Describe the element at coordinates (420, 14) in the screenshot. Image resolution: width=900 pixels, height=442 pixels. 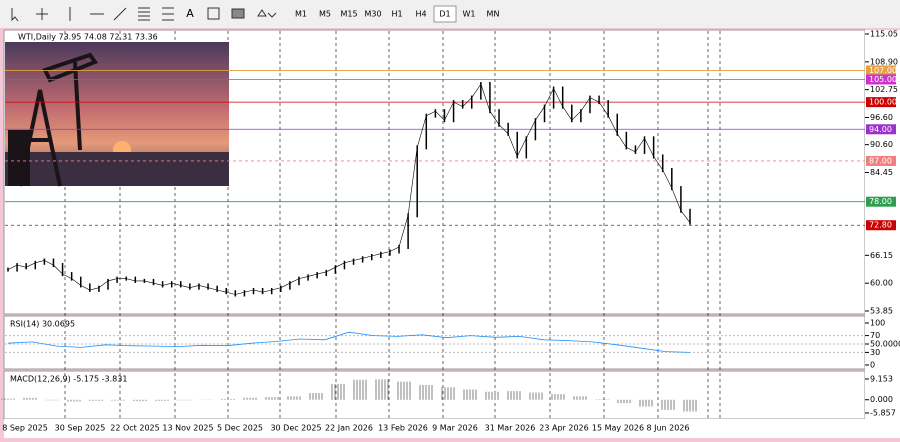
I see `timeframe-label: H4` at that location.